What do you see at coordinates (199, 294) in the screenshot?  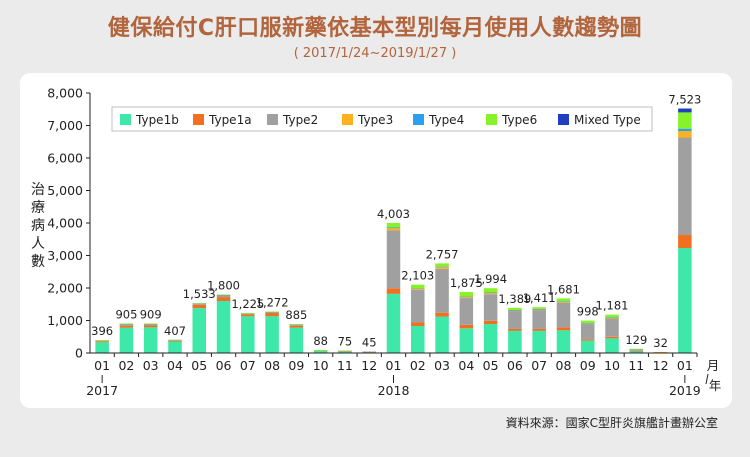 I see `bar-total-label: 1,533` at bounding box center [199, 294].